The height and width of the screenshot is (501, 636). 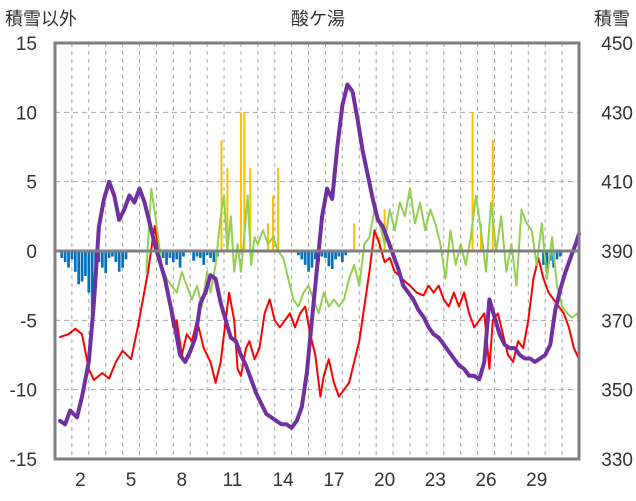 I want to click on right-tick-label: 390, so click(x=617, y=252).